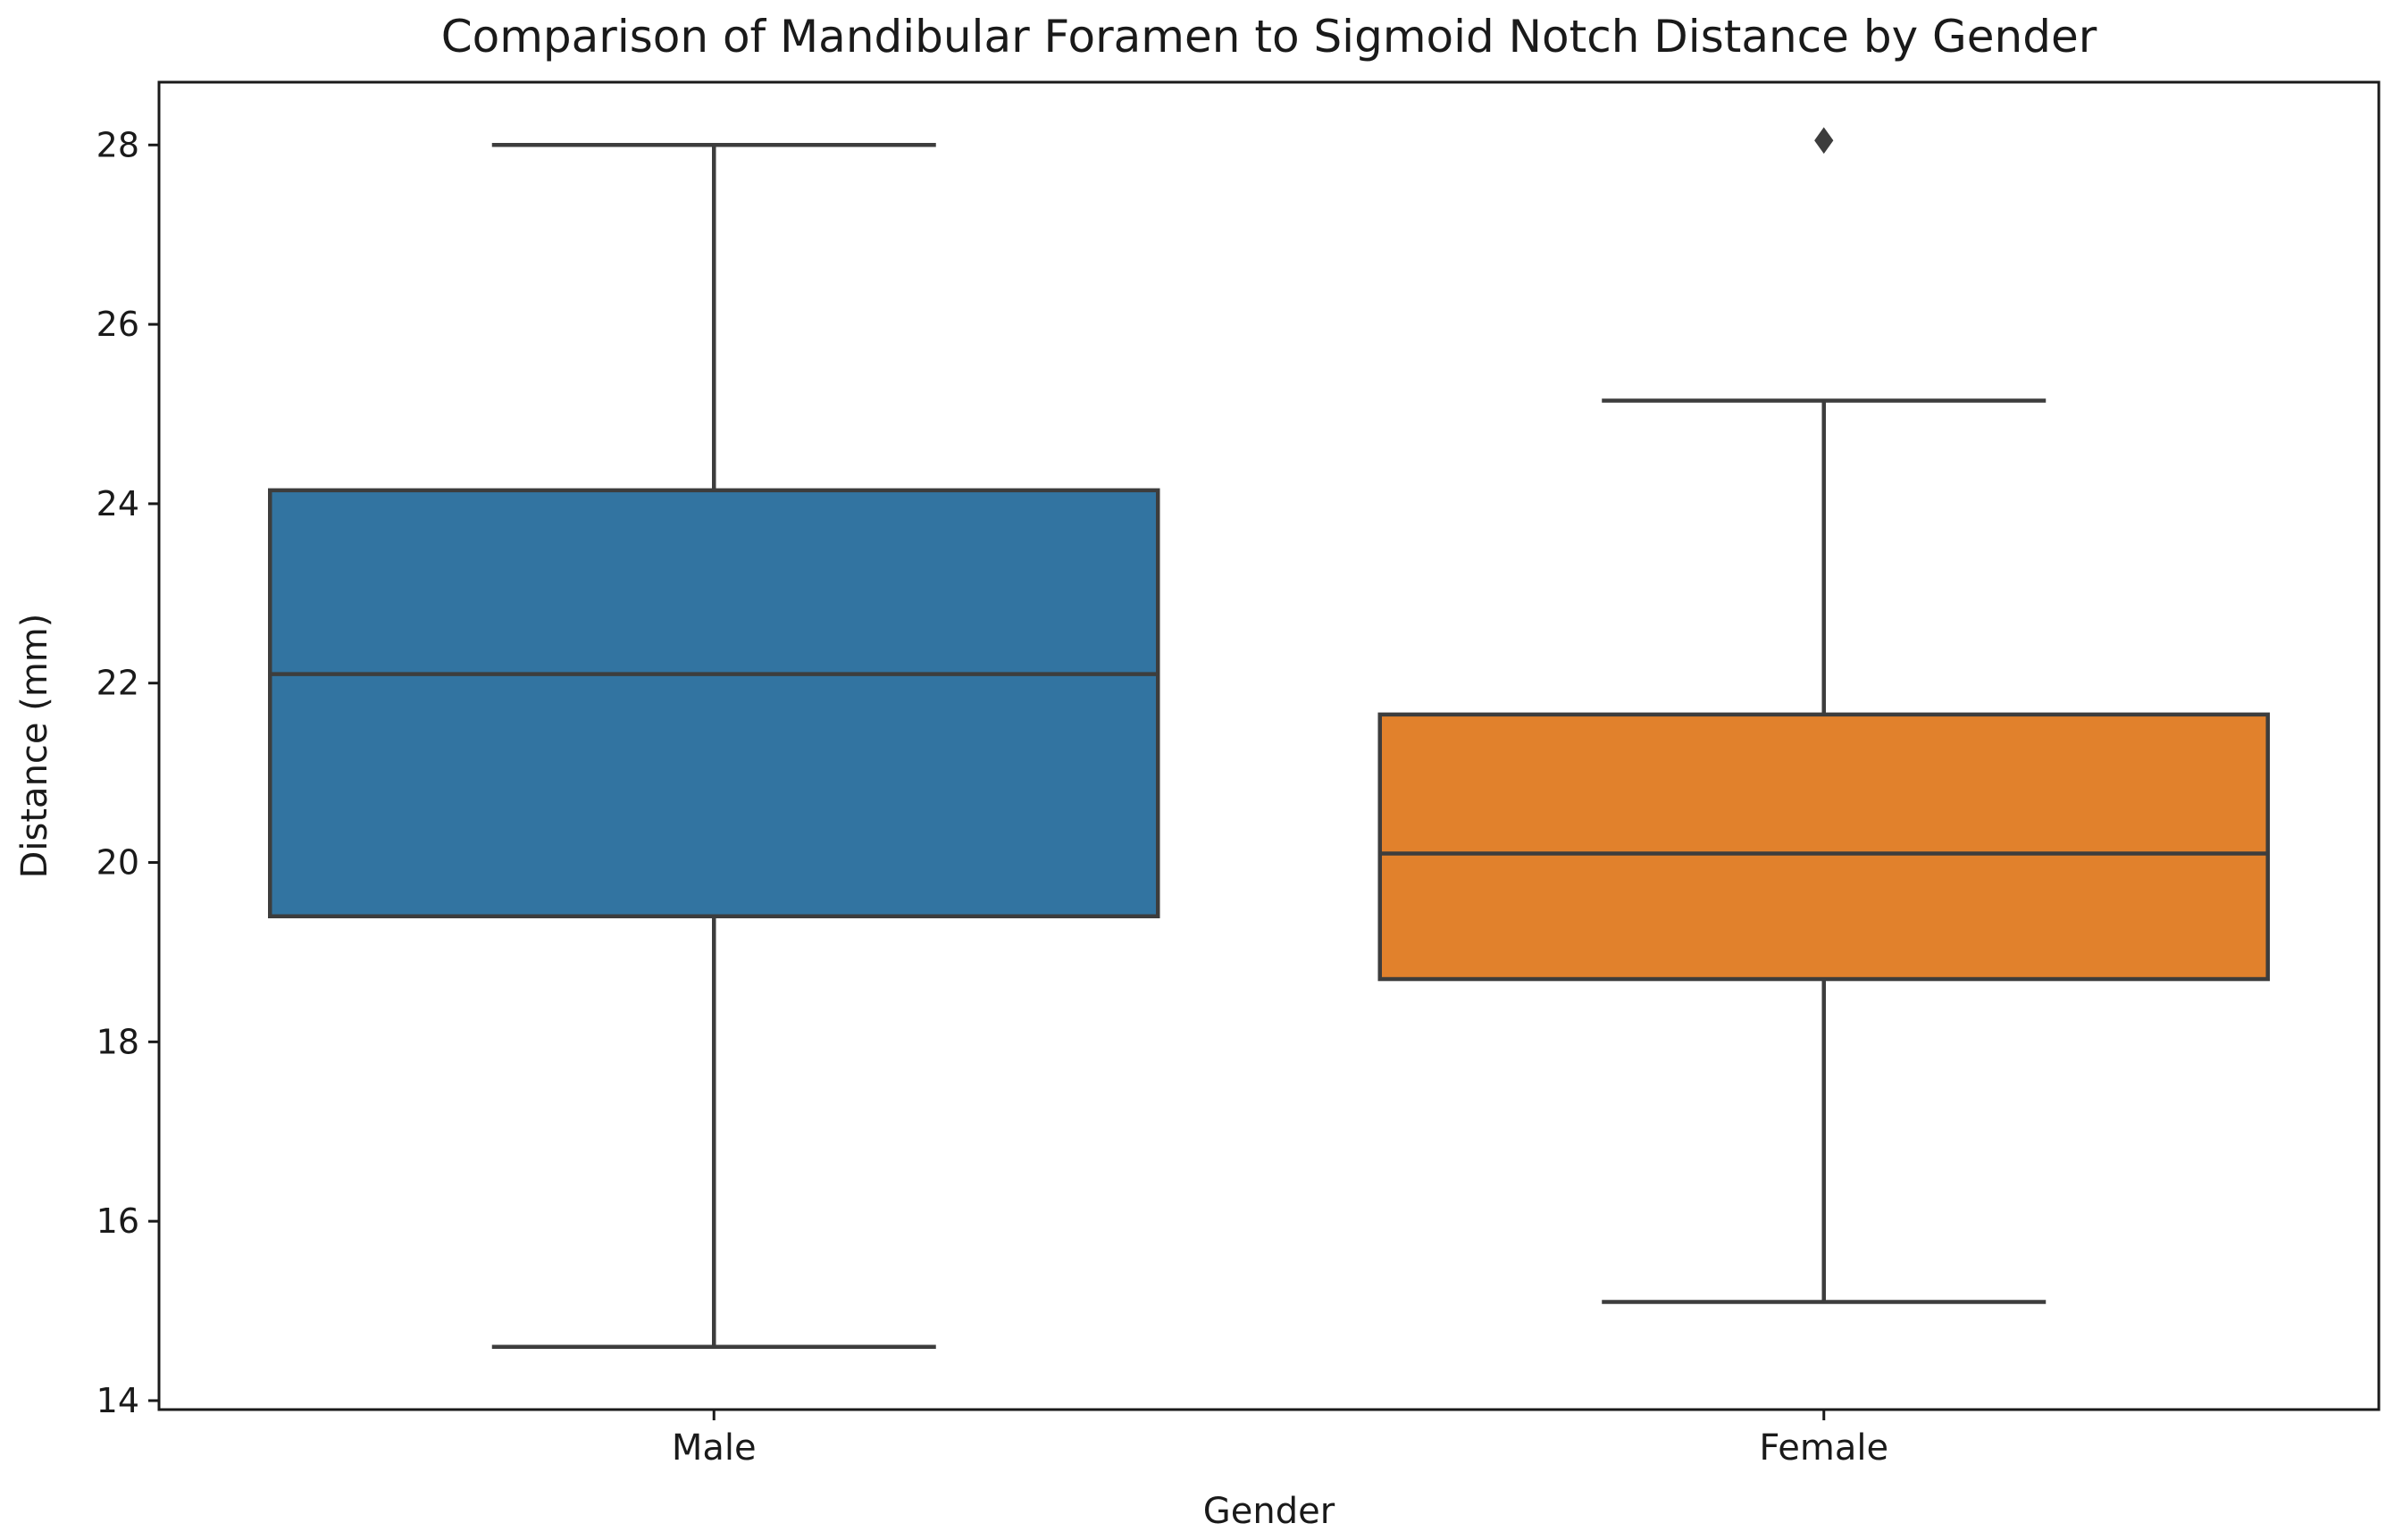  Describe the element at coordinates (117, 504) in the screenshot. I see `y-tick-label: 24` at that location.